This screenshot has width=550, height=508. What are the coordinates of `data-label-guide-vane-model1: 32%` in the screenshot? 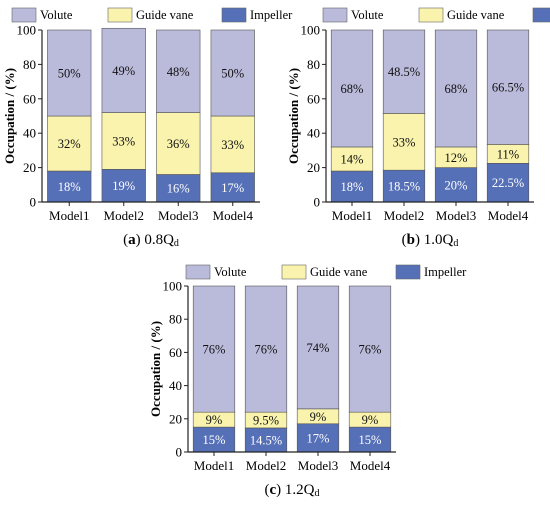 It's located at (69, 144).